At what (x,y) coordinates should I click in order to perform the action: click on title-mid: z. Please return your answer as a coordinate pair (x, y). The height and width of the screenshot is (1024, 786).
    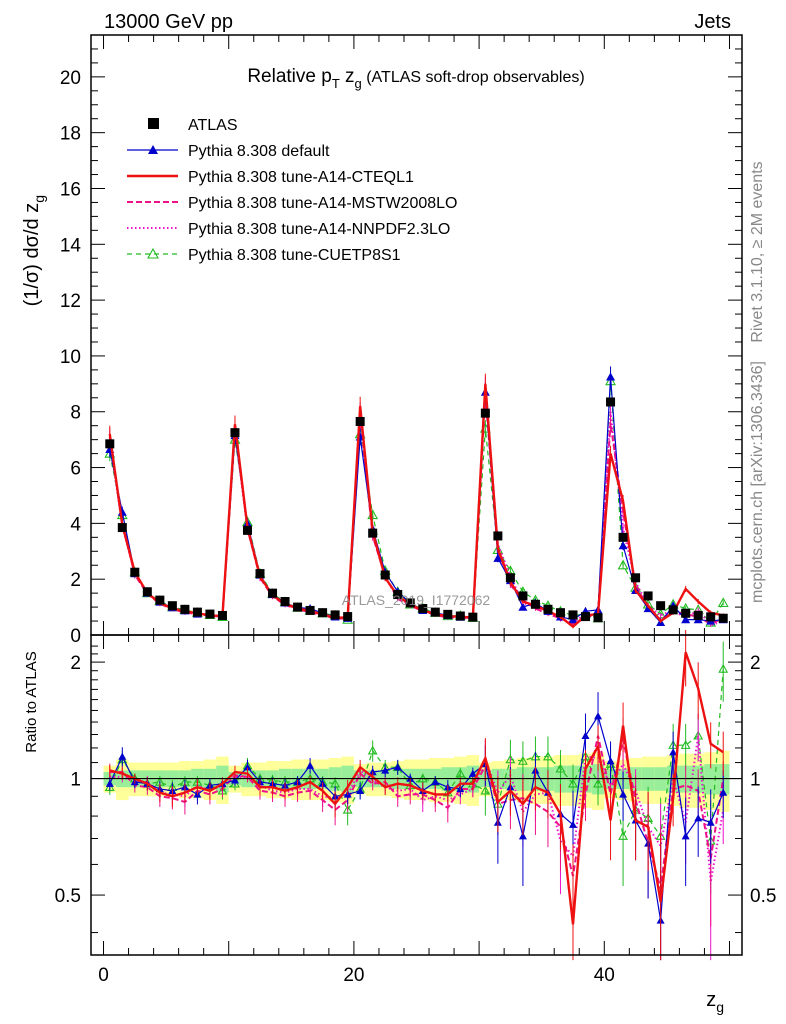
    Looking at the image, I should click on (347, 76).